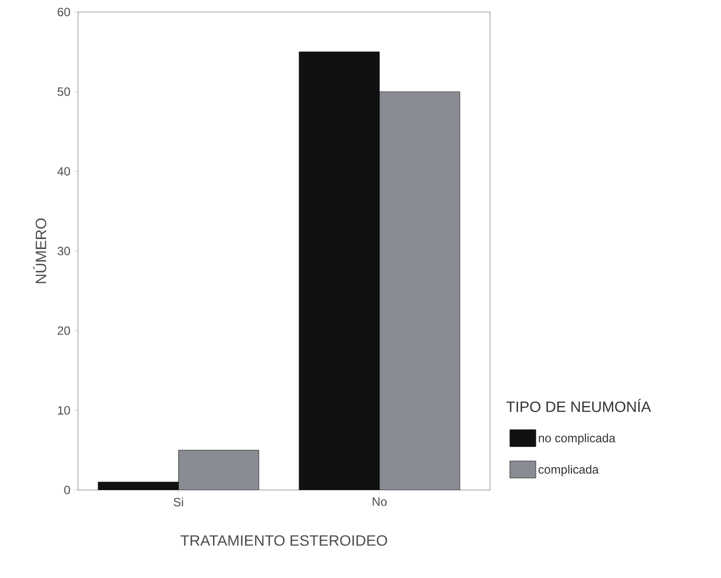  Describe the element at coordinates (64, 12) in the screenshot. I see `y-tick-label: 60` at that location.